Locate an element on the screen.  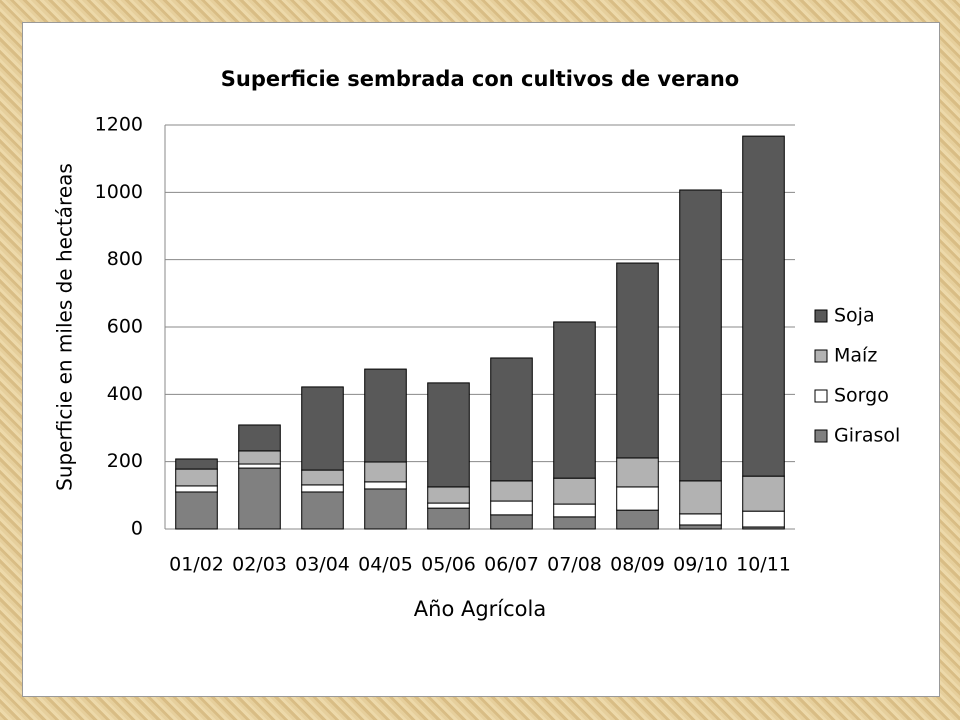
x-tick-label: 07/08 is located at coordinates (574, 565).